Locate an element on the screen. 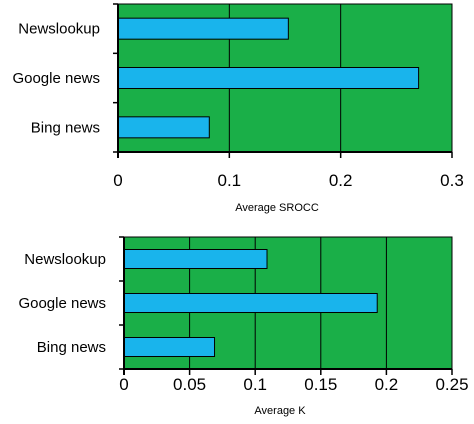 The image size is (474, 424). x-tick-label: 0.05 is located at coordinates (189, 384).